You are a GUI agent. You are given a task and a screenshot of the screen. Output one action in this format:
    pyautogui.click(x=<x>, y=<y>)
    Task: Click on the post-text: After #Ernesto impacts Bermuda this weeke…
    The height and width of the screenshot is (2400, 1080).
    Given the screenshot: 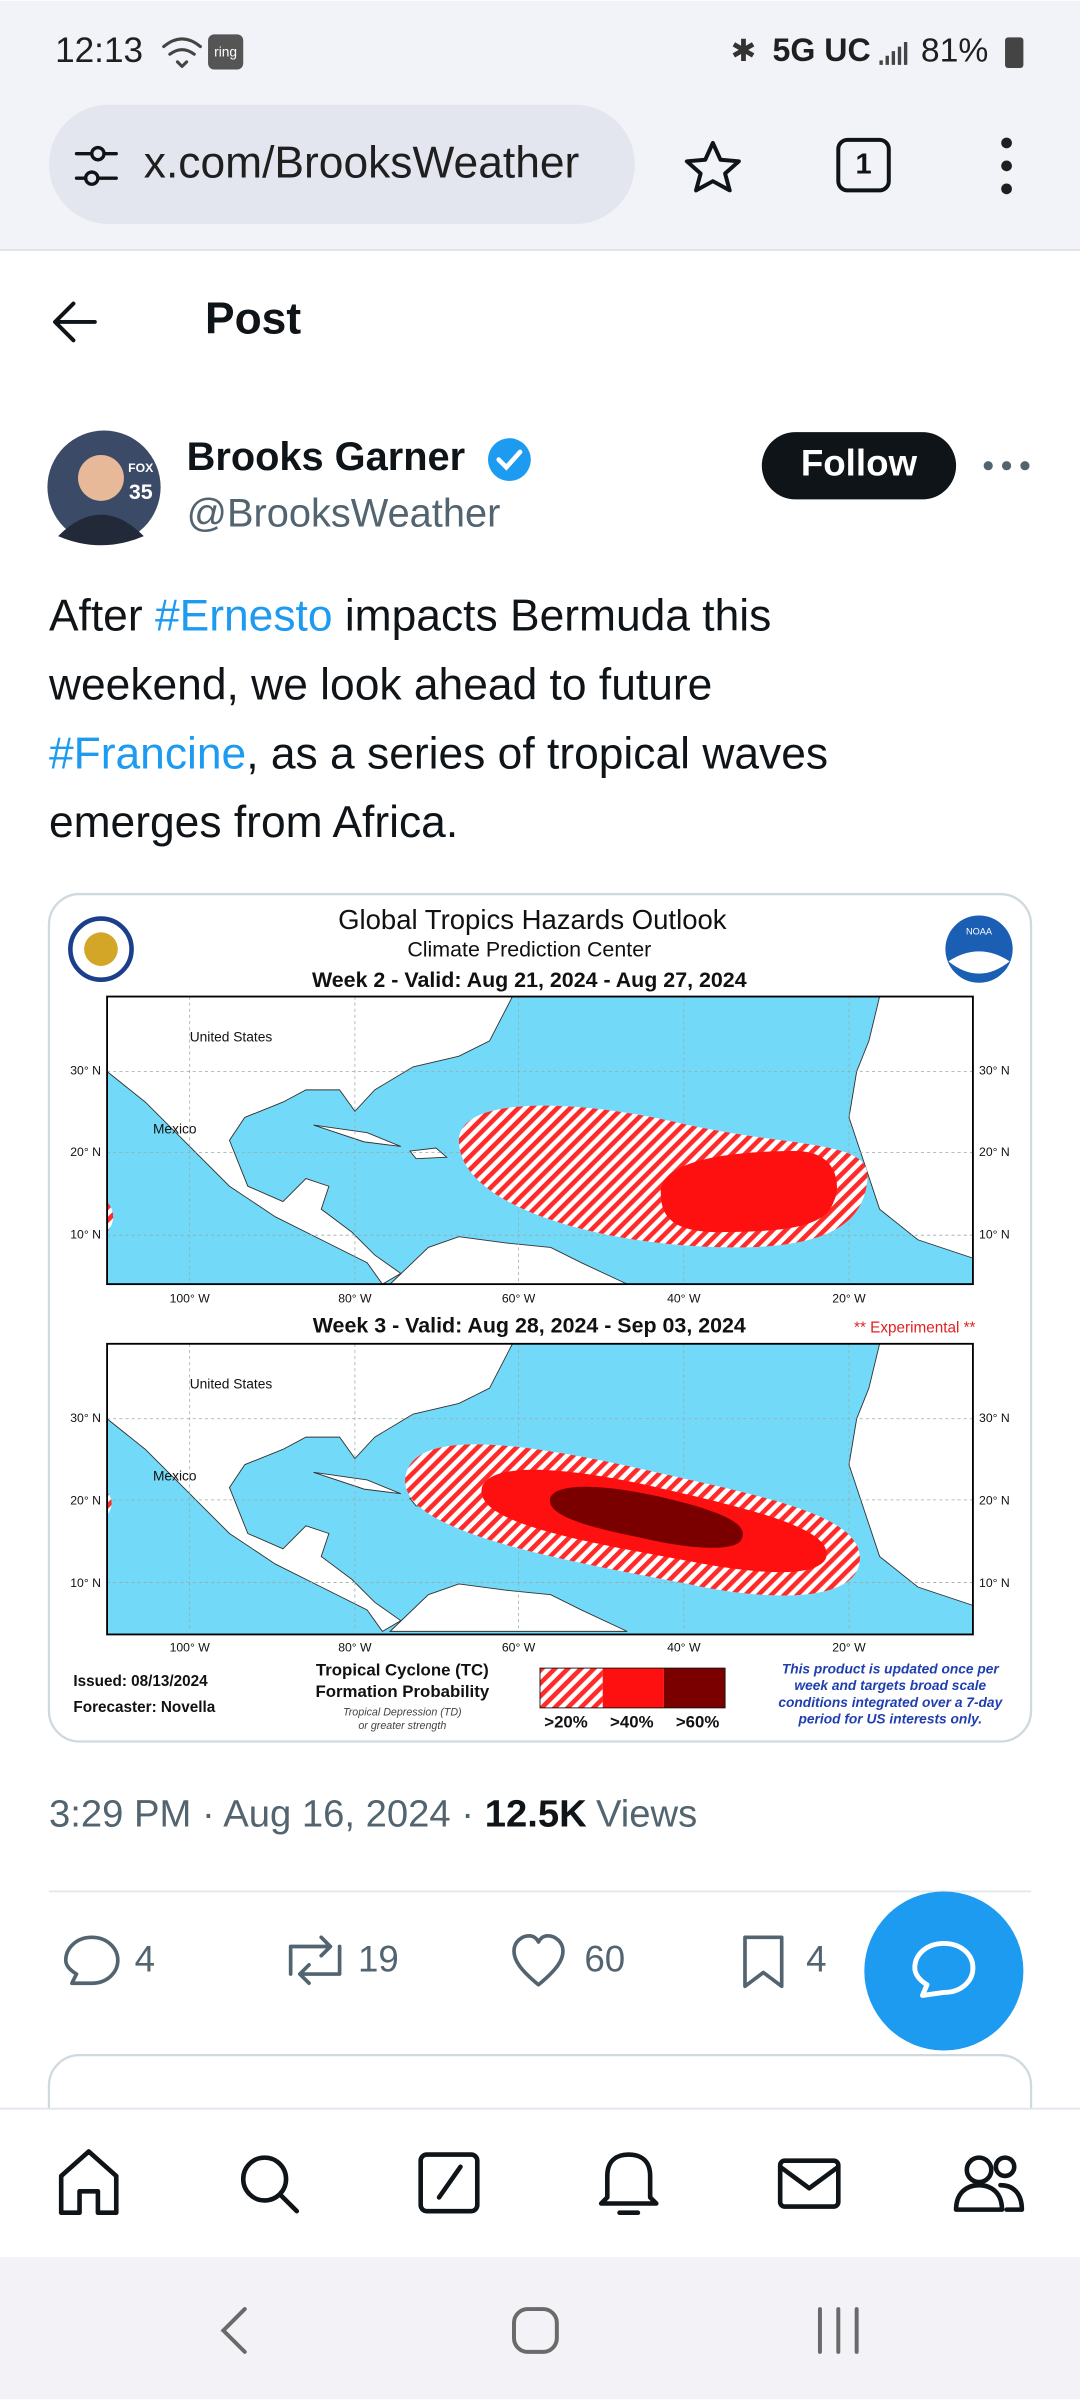 What is the action you would take?
    pyautogui.click(x=438, y=719)
    